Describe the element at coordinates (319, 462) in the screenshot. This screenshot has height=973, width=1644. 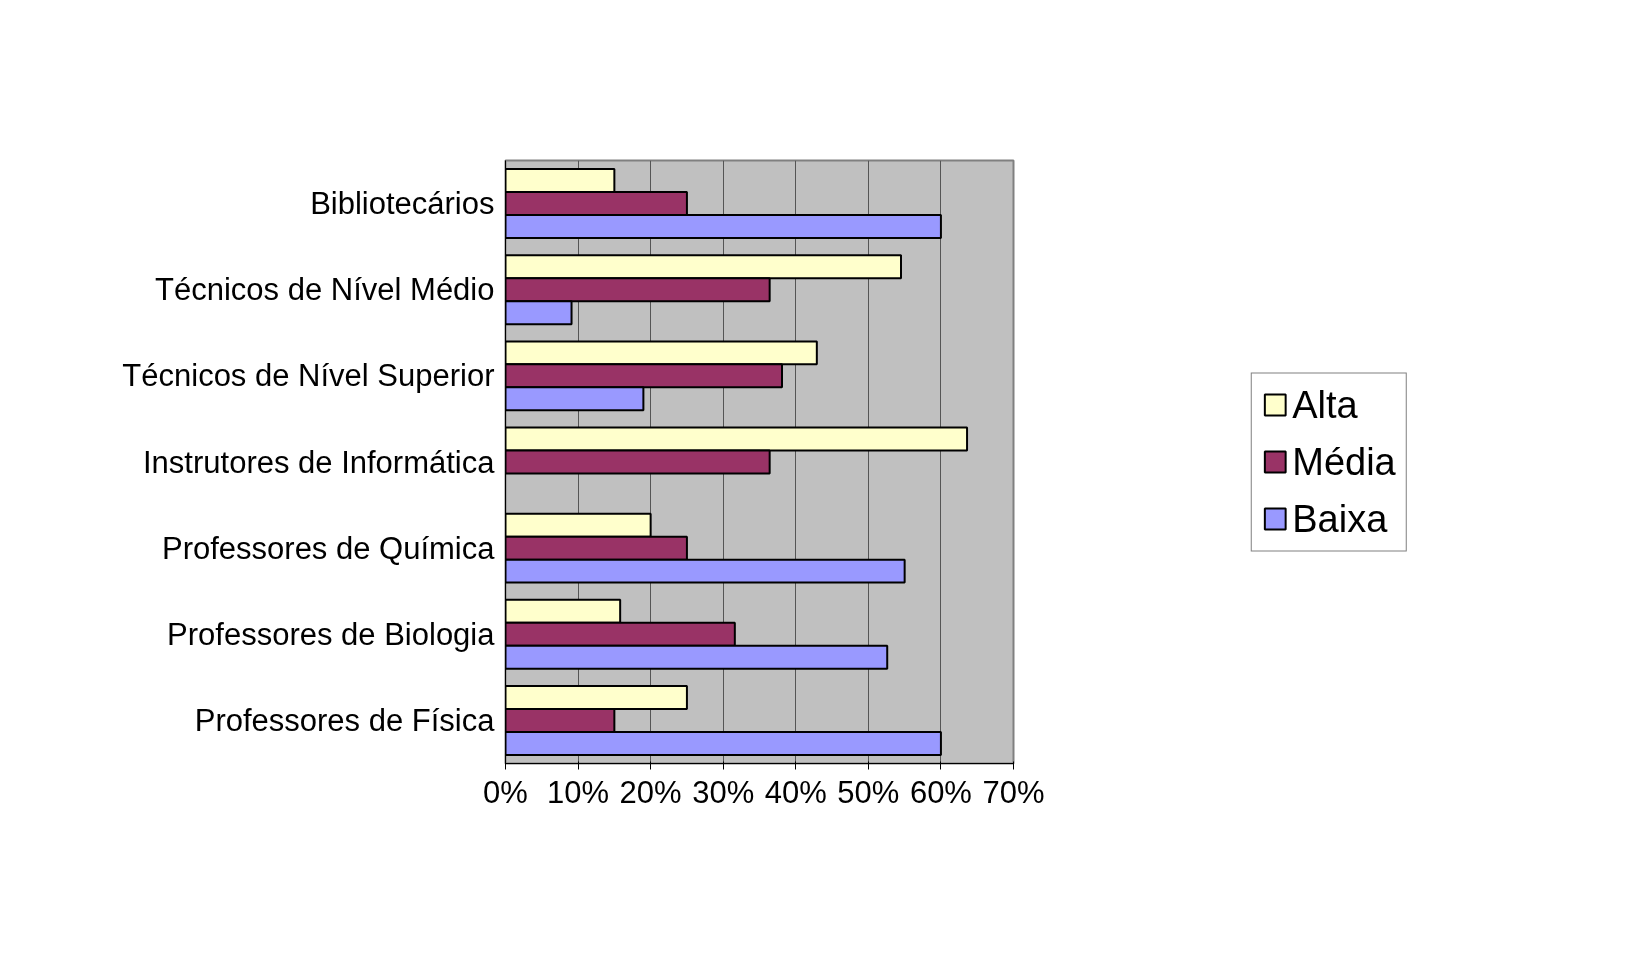
I see `y-tick-label: Instrutores de Informática` at that location.